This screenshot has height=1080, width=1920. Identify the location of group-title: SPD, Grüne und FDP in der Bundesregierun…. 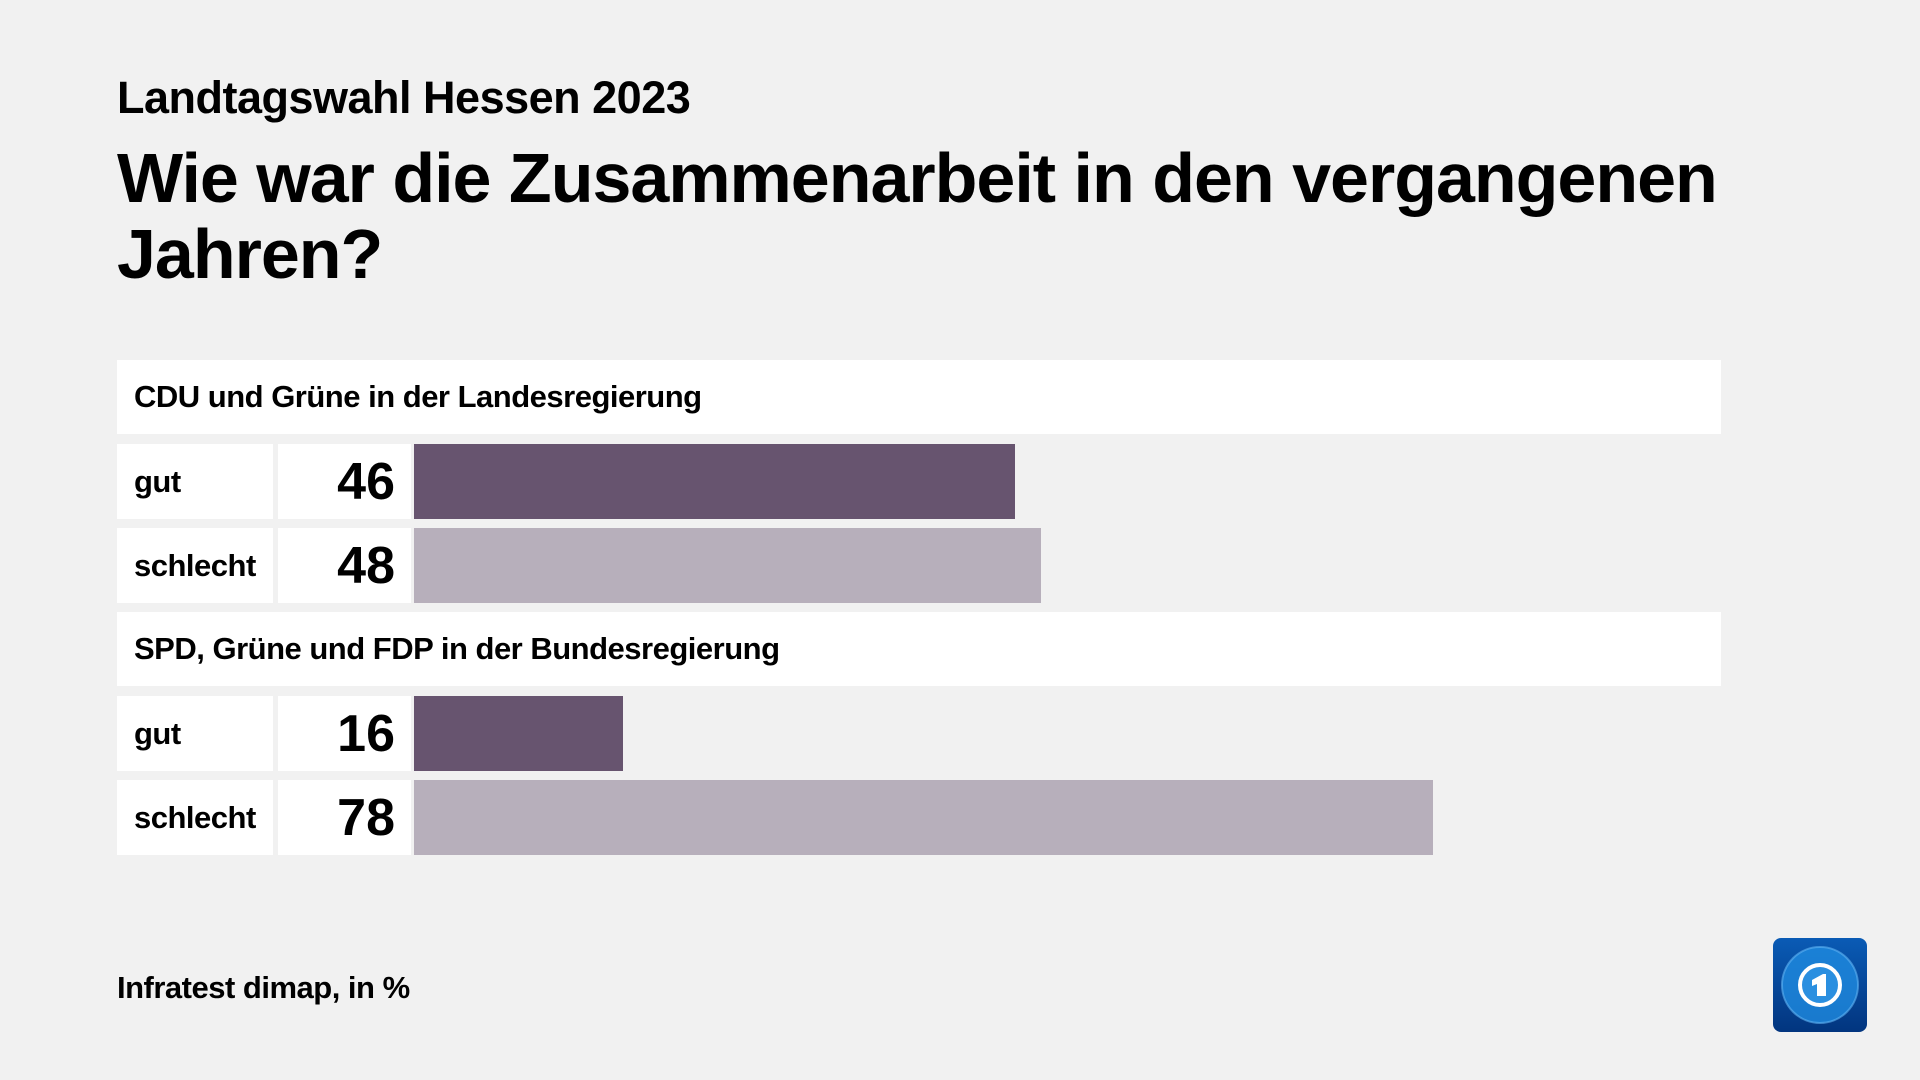
(919, 649).